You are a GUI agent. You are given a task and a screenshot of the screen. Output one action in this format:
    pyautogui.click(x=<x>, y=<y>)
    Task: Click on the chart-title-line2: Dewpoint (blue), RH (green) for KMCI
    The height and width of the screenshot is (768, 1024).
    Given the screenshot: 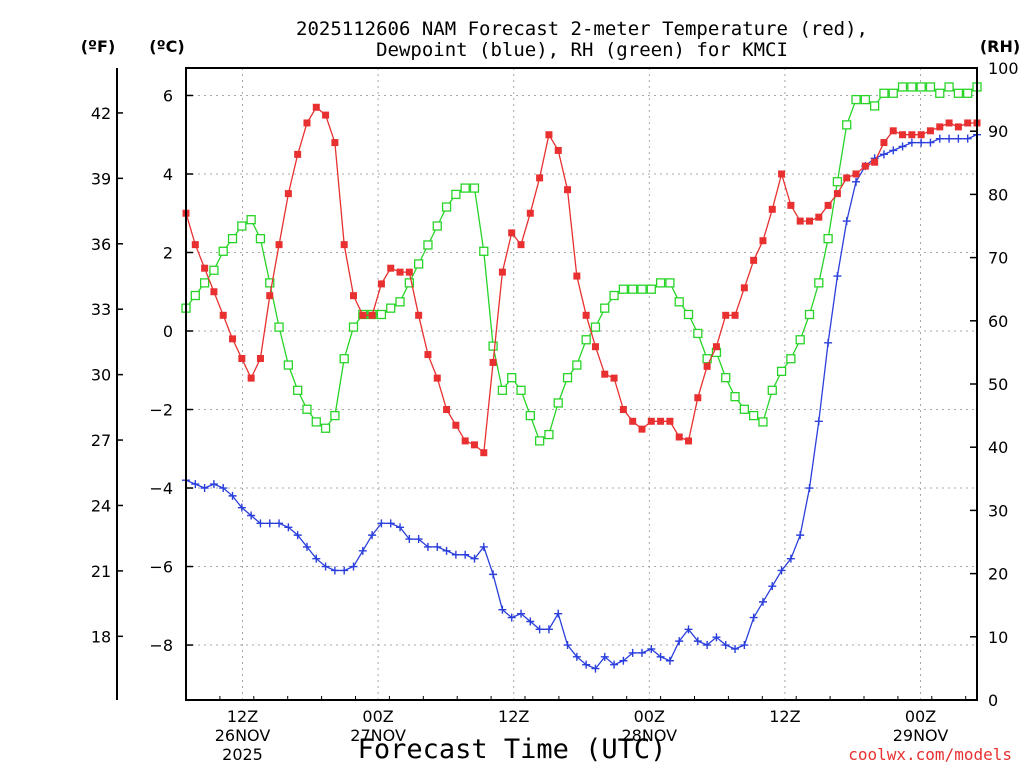 What is the action you would take?
    pyautogui.click(x=582, y=50)
    